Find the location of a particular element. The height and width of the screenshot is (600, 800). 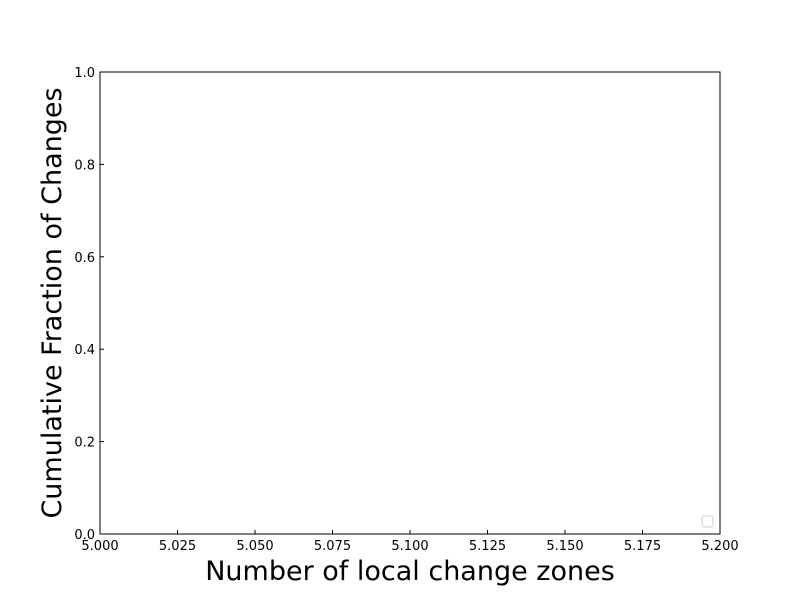

x-tick-label: 5.000 is located at coordinates (99, 546).